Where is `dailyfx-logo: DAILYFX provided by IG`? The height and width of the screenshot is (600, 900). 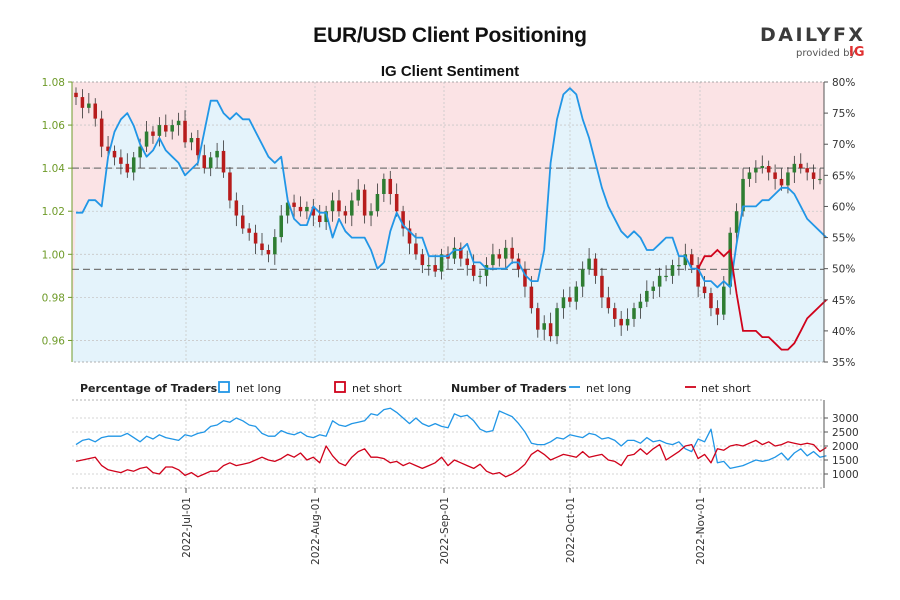 dailyfx-logo: DAILYFX provided by IG is located at coordinates (815, 44).